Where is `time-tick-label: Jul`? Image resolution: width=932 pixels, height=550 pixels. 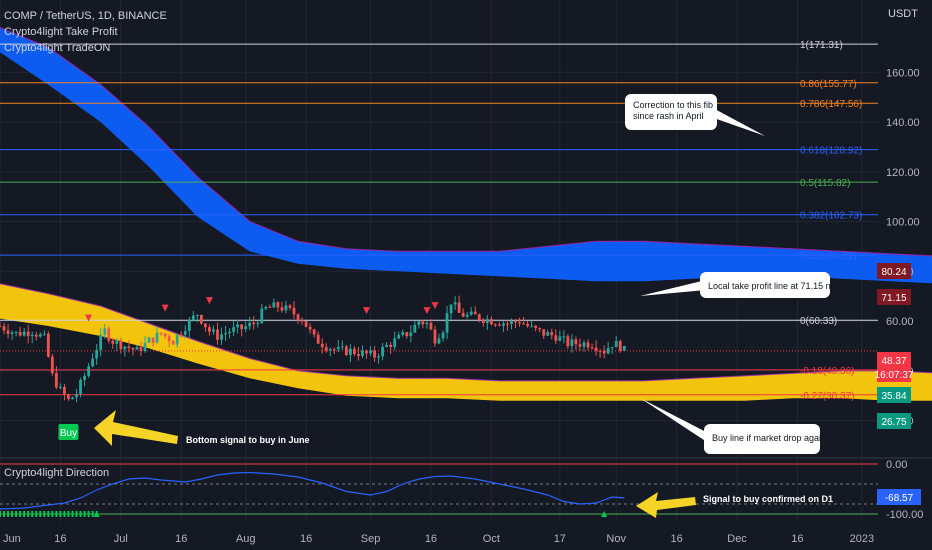 time-tick-label: Jul is located at coordinates (121, 539).